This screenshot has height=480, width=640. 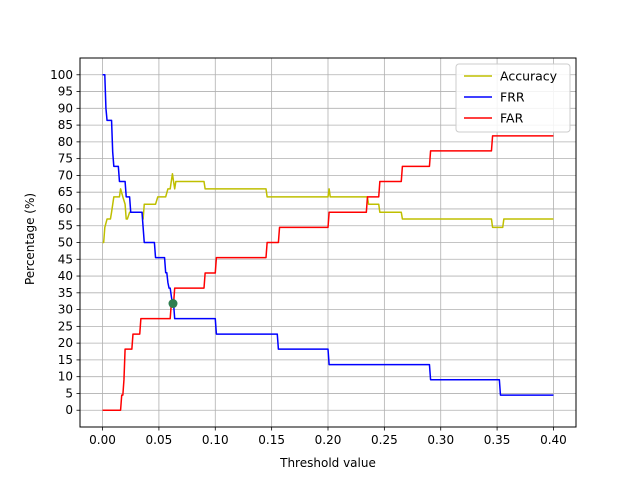 I want to click on legend-box, so click(x=513, y=98).